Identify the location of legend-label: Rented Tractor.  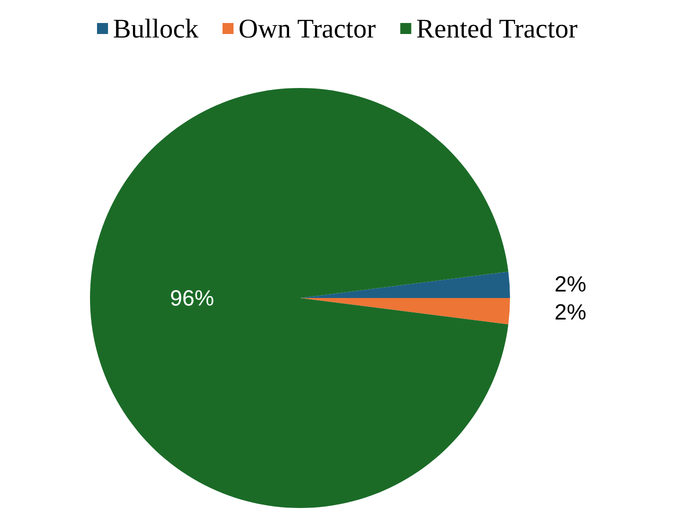
(497, 29).